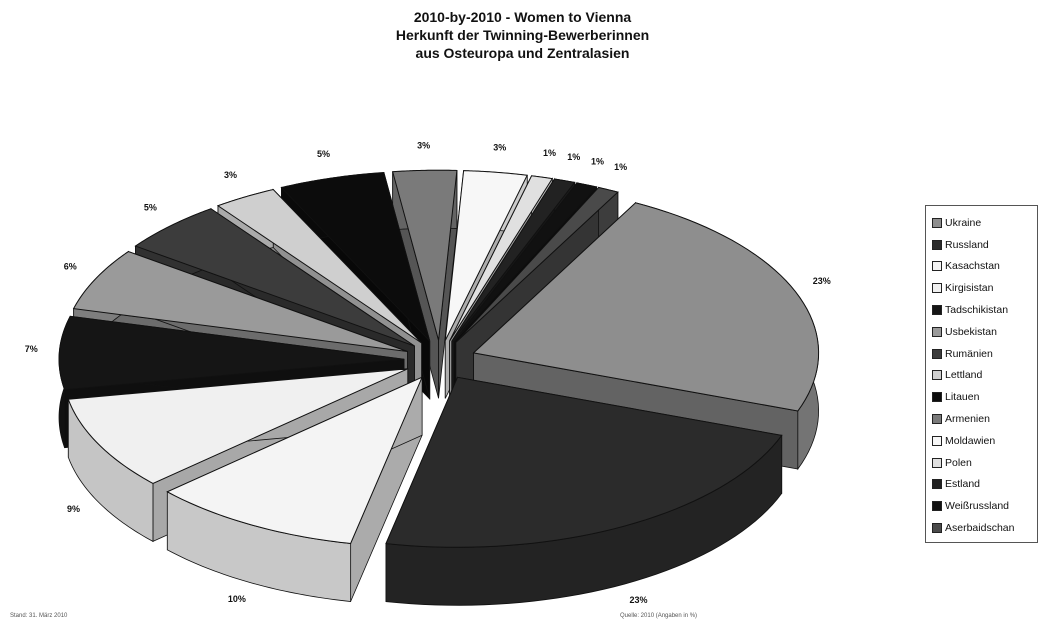 The width and height of the screenshot is (1045, 624). I want to click on legend-label: Lettland, so click(964, 375).